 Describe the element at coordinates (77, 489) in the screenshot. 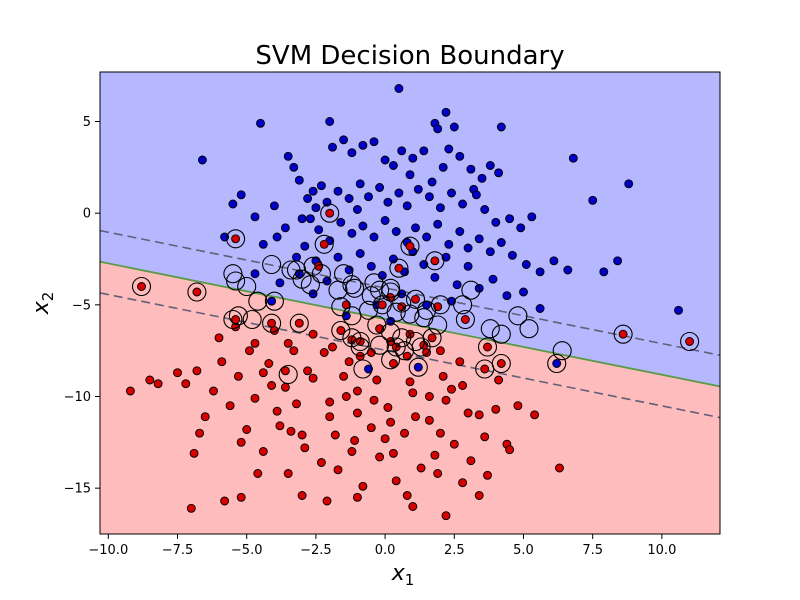

I see `y-tick-label: −15` at that location.